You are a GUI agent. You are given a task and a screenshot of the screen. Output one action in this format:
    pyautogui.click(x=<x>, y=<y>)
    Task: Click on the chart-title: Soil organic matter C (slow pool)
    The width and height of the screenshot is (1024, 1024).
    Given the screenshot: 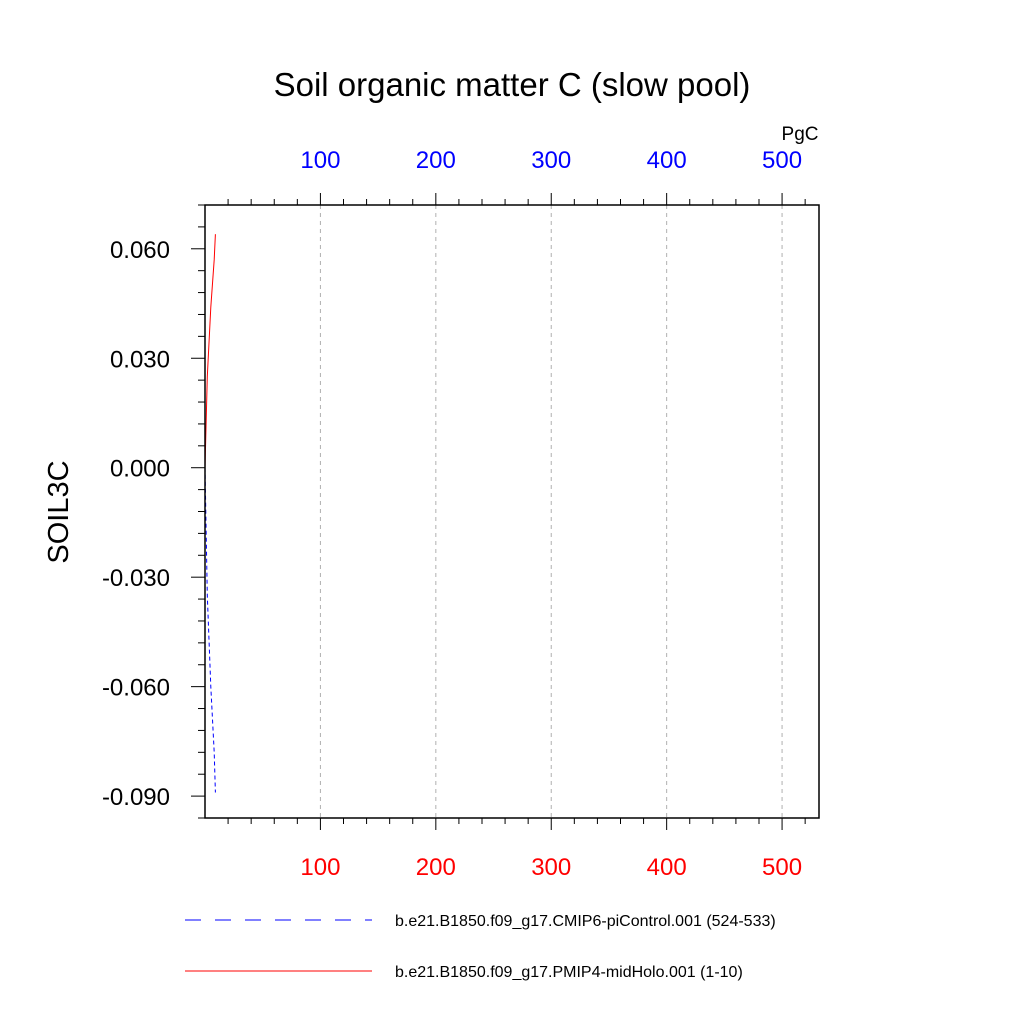 What is the action you would take?
    pyautogui.click(x=512, y=84)
    